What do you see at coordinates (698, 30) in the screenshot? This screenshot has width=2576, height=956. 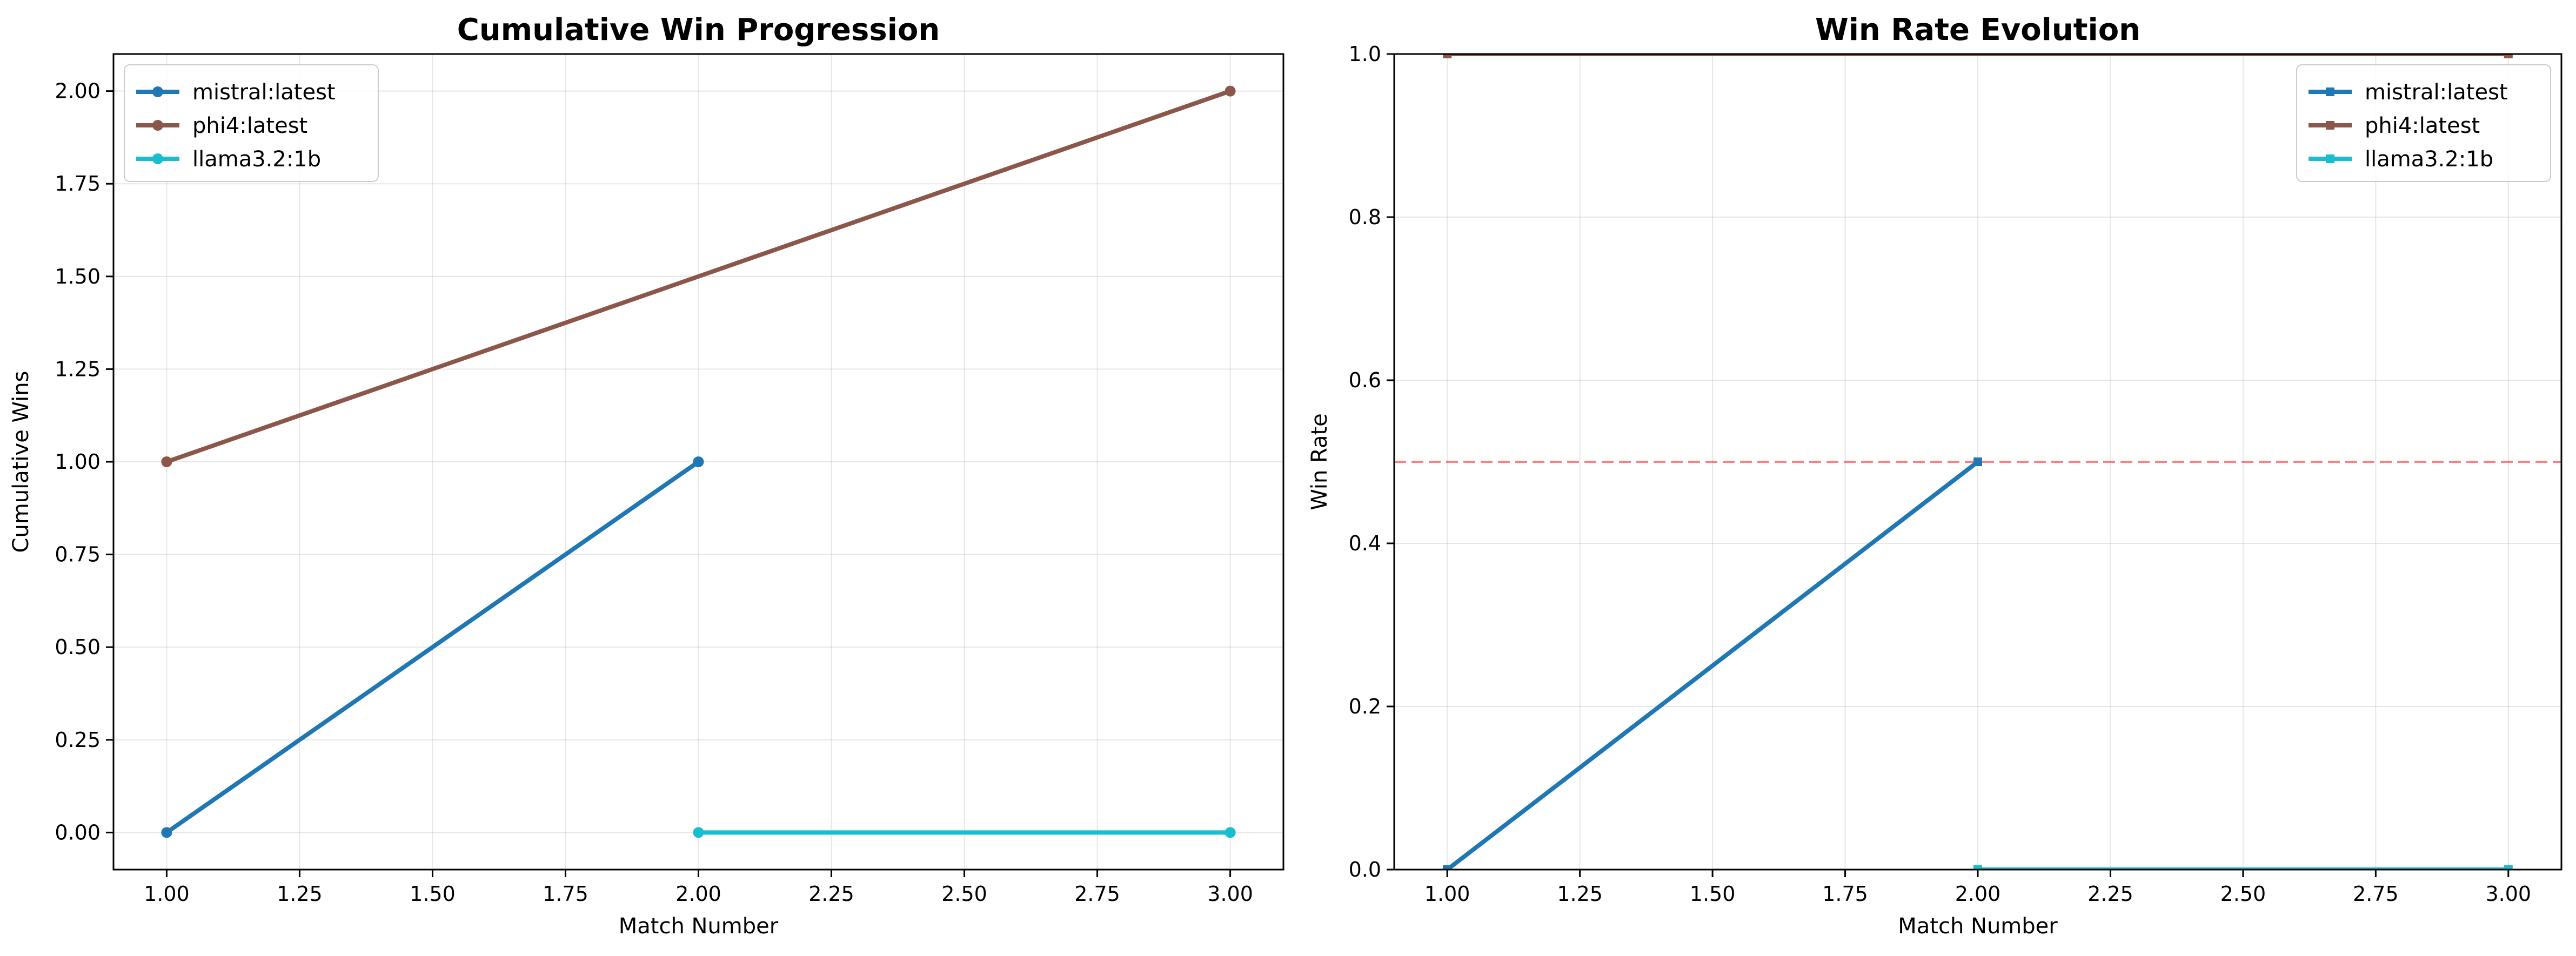 I see `chart-title: Cumulative Win Progression` at bounding box center [698, 30].